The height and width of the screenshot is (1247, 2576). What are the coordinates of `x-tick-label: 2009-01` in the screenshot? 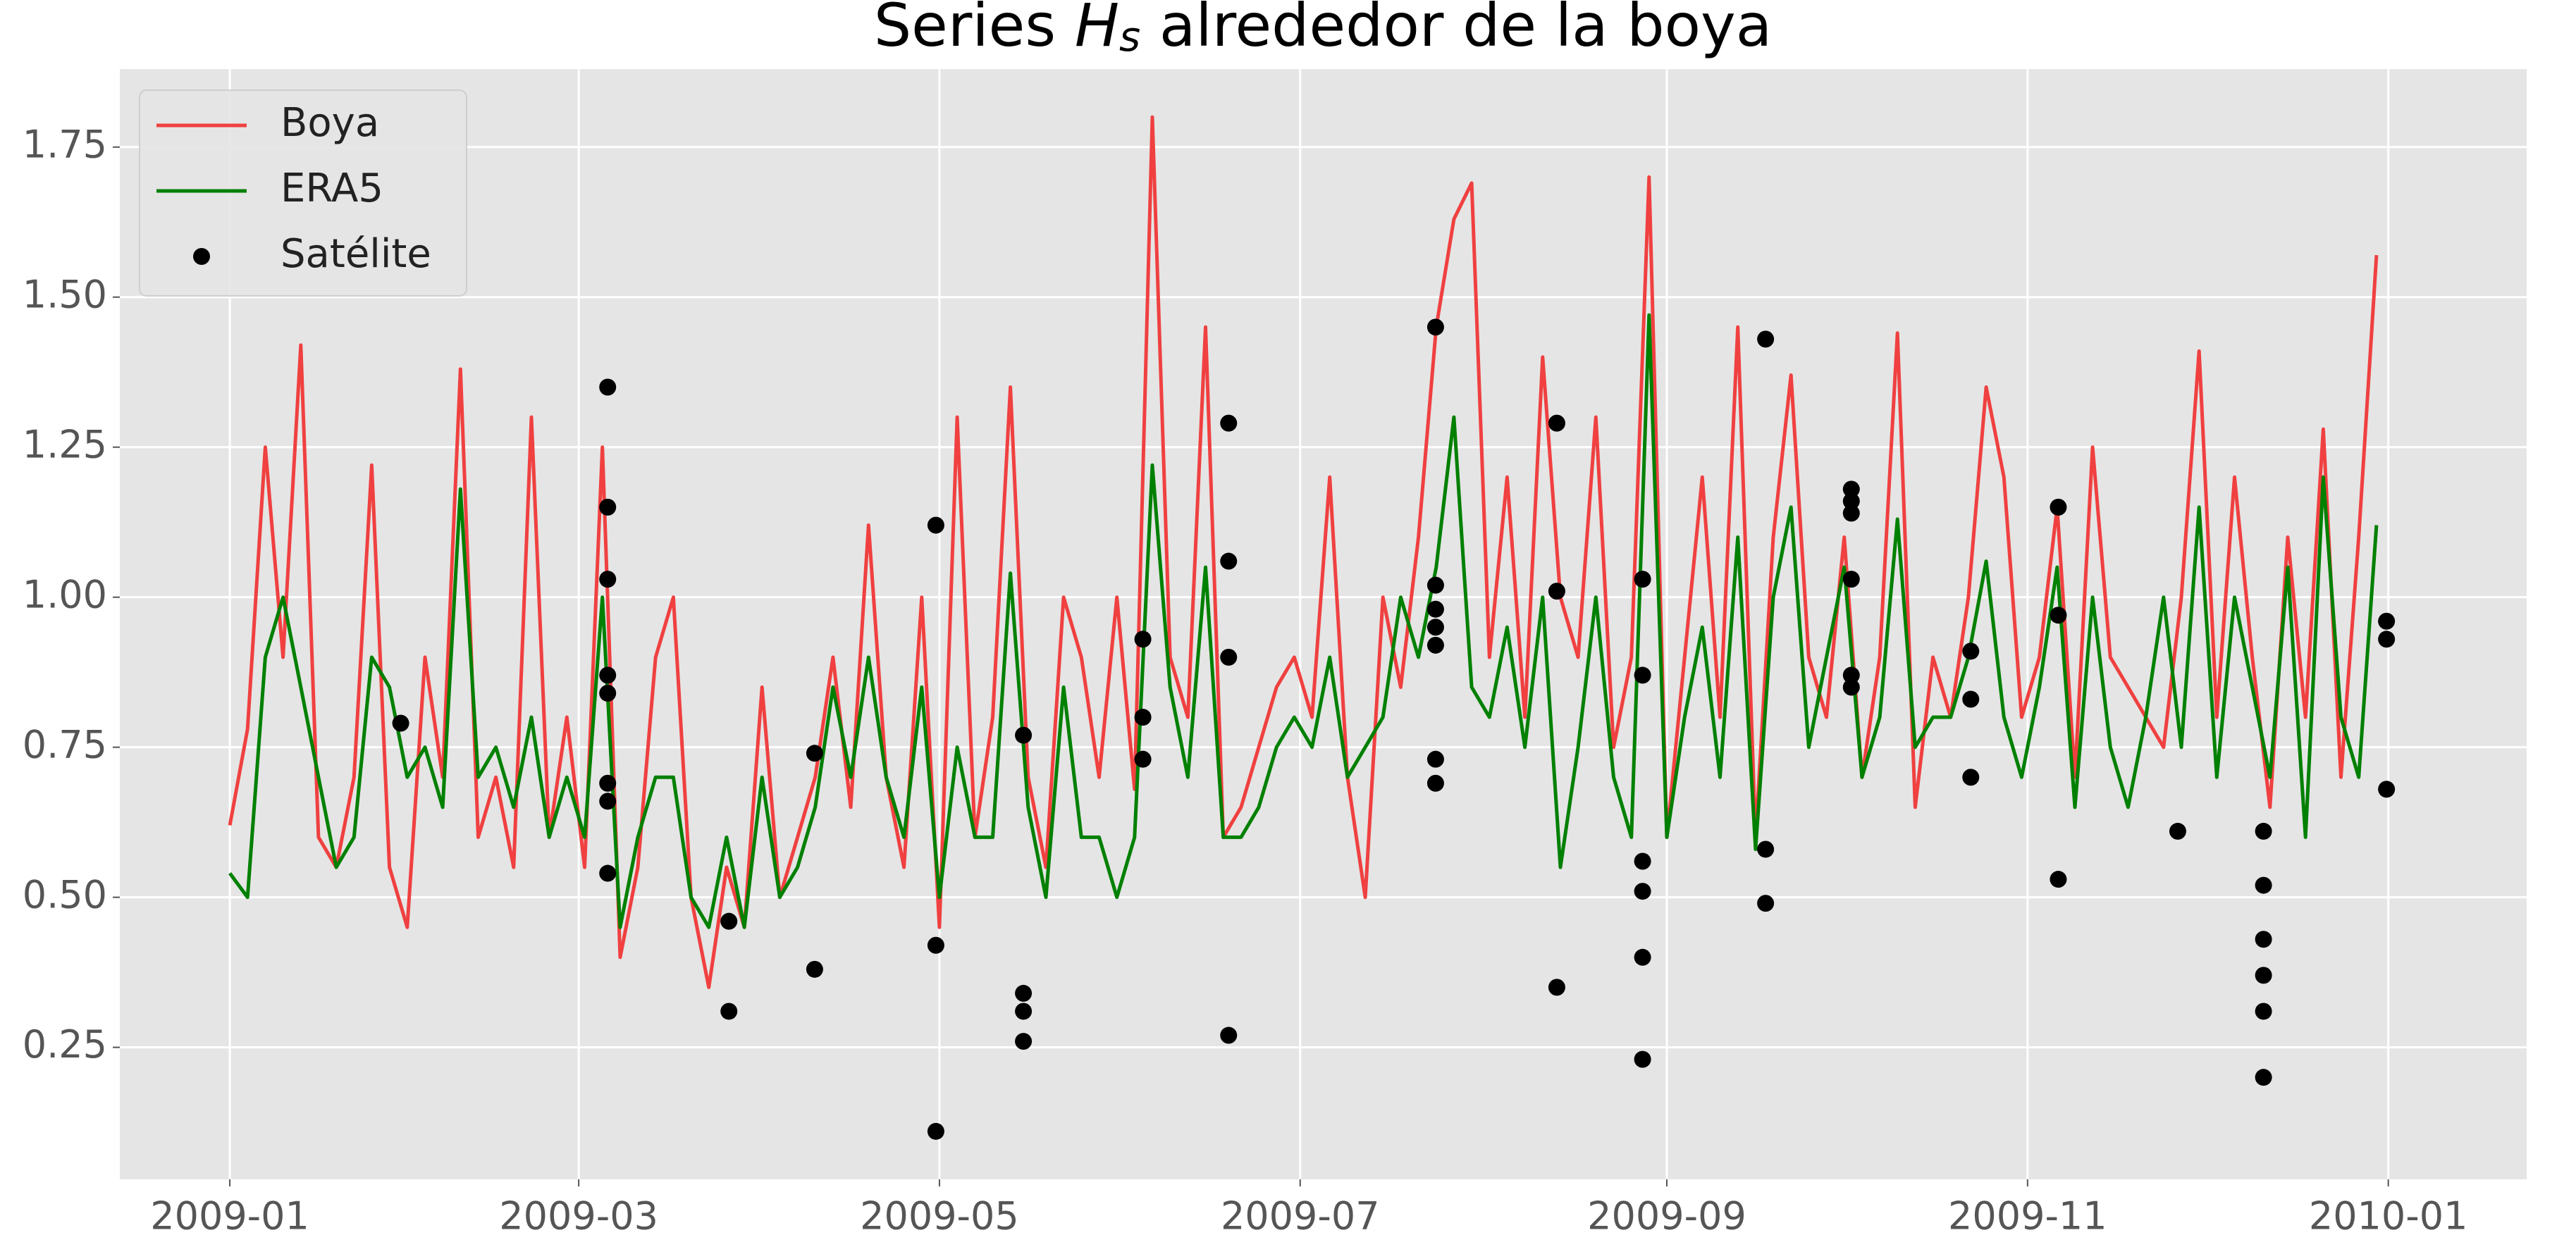 It's located at (229, 1216).